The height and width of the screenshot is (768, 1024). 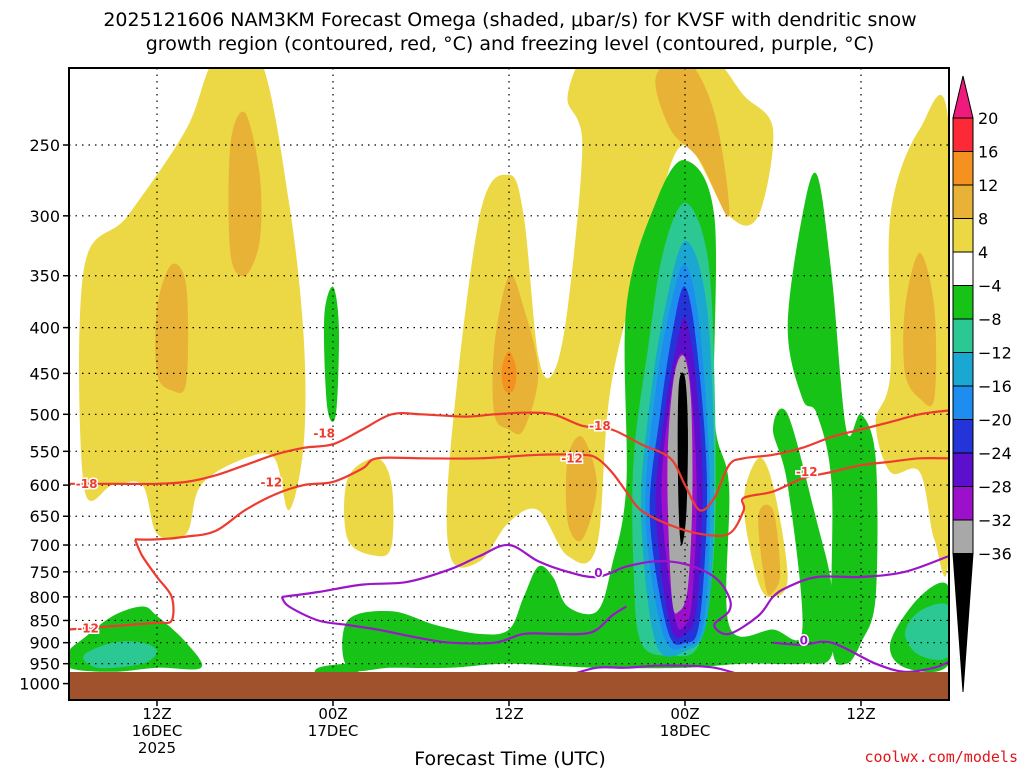 What do you see at coordinates (990, 319) in the screenshot?
I see `colorbar-label-6: −8` at bounding box center [990, 319].